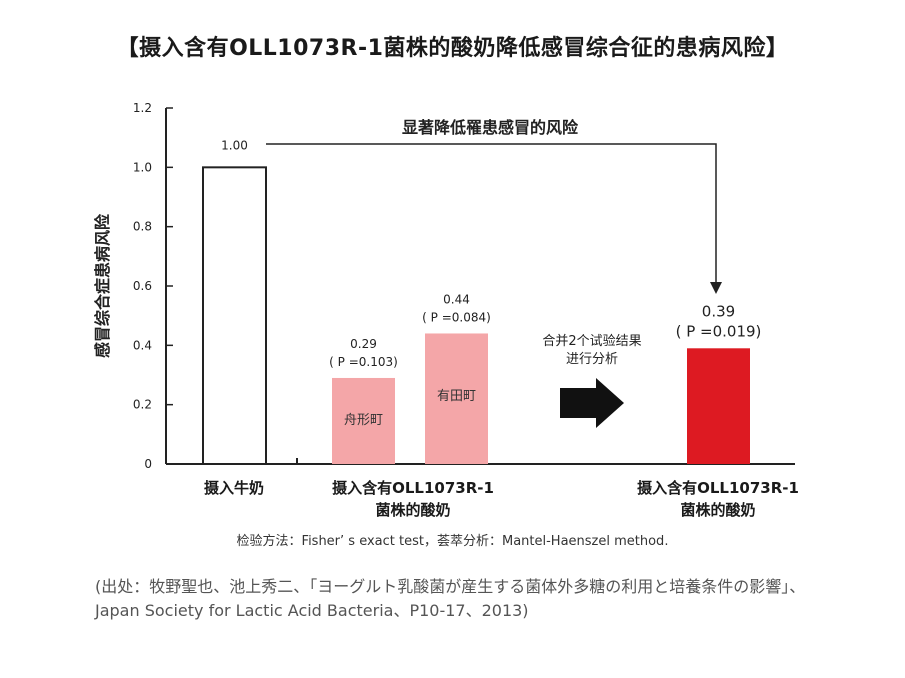 This screenshot has width=905, height=678. I want to click on bar-value-label: 0.39, so click(718, 311).